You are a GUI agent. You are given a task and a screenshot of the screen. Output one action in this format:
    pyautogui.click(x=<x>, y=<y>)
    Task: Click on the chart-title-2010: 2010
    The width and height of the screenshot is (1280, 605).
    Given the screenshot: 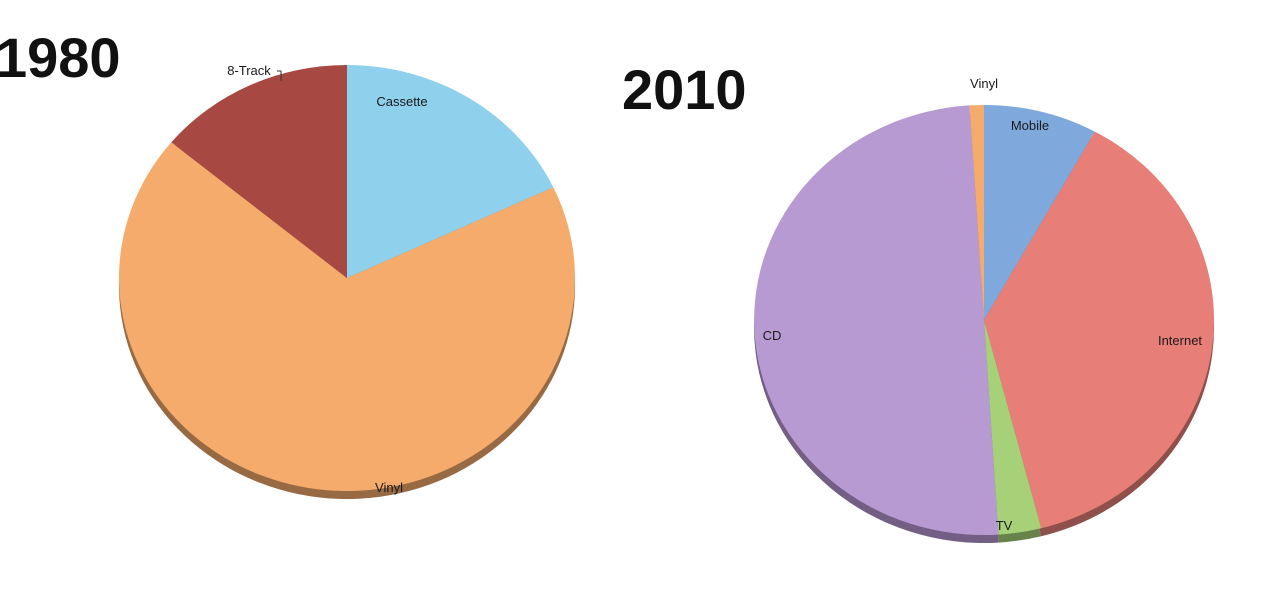 What is the action you would take?
    pyautogui.click(x=684, y=89)
    